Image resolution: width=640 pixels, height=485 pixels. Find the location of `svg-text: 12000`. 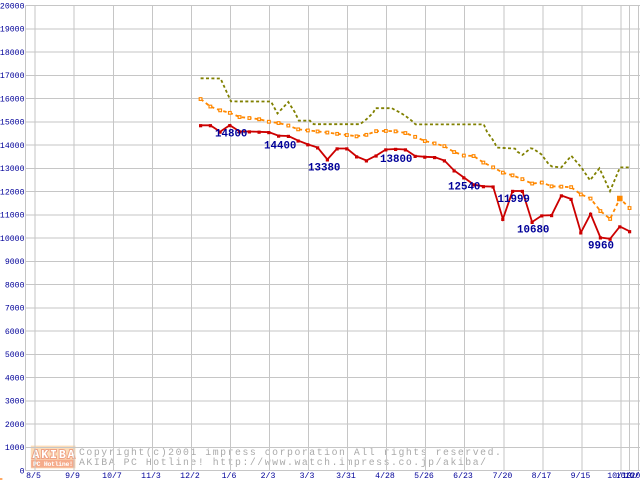

svg-text: 12000 is located at coordinates (12, 192).